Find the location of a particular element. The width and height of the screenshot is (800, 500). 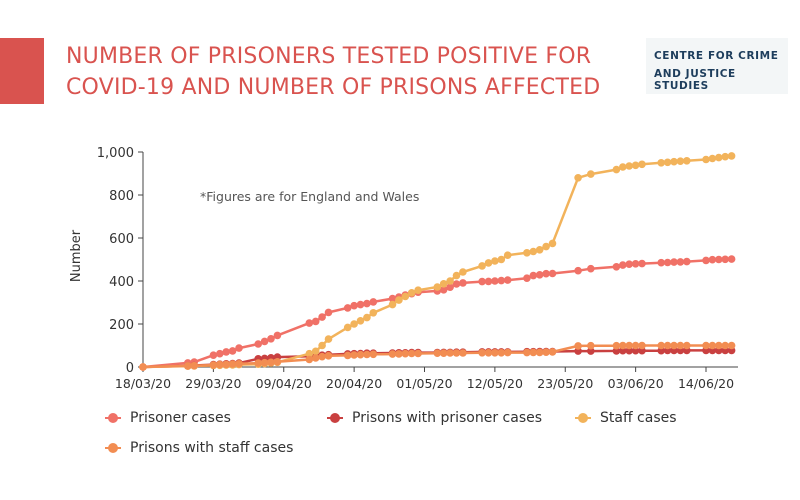

chart-title-line1: NUMBER OF PRISONERS TESTED POSITIVE FOR is located at coordinates (329, 56).